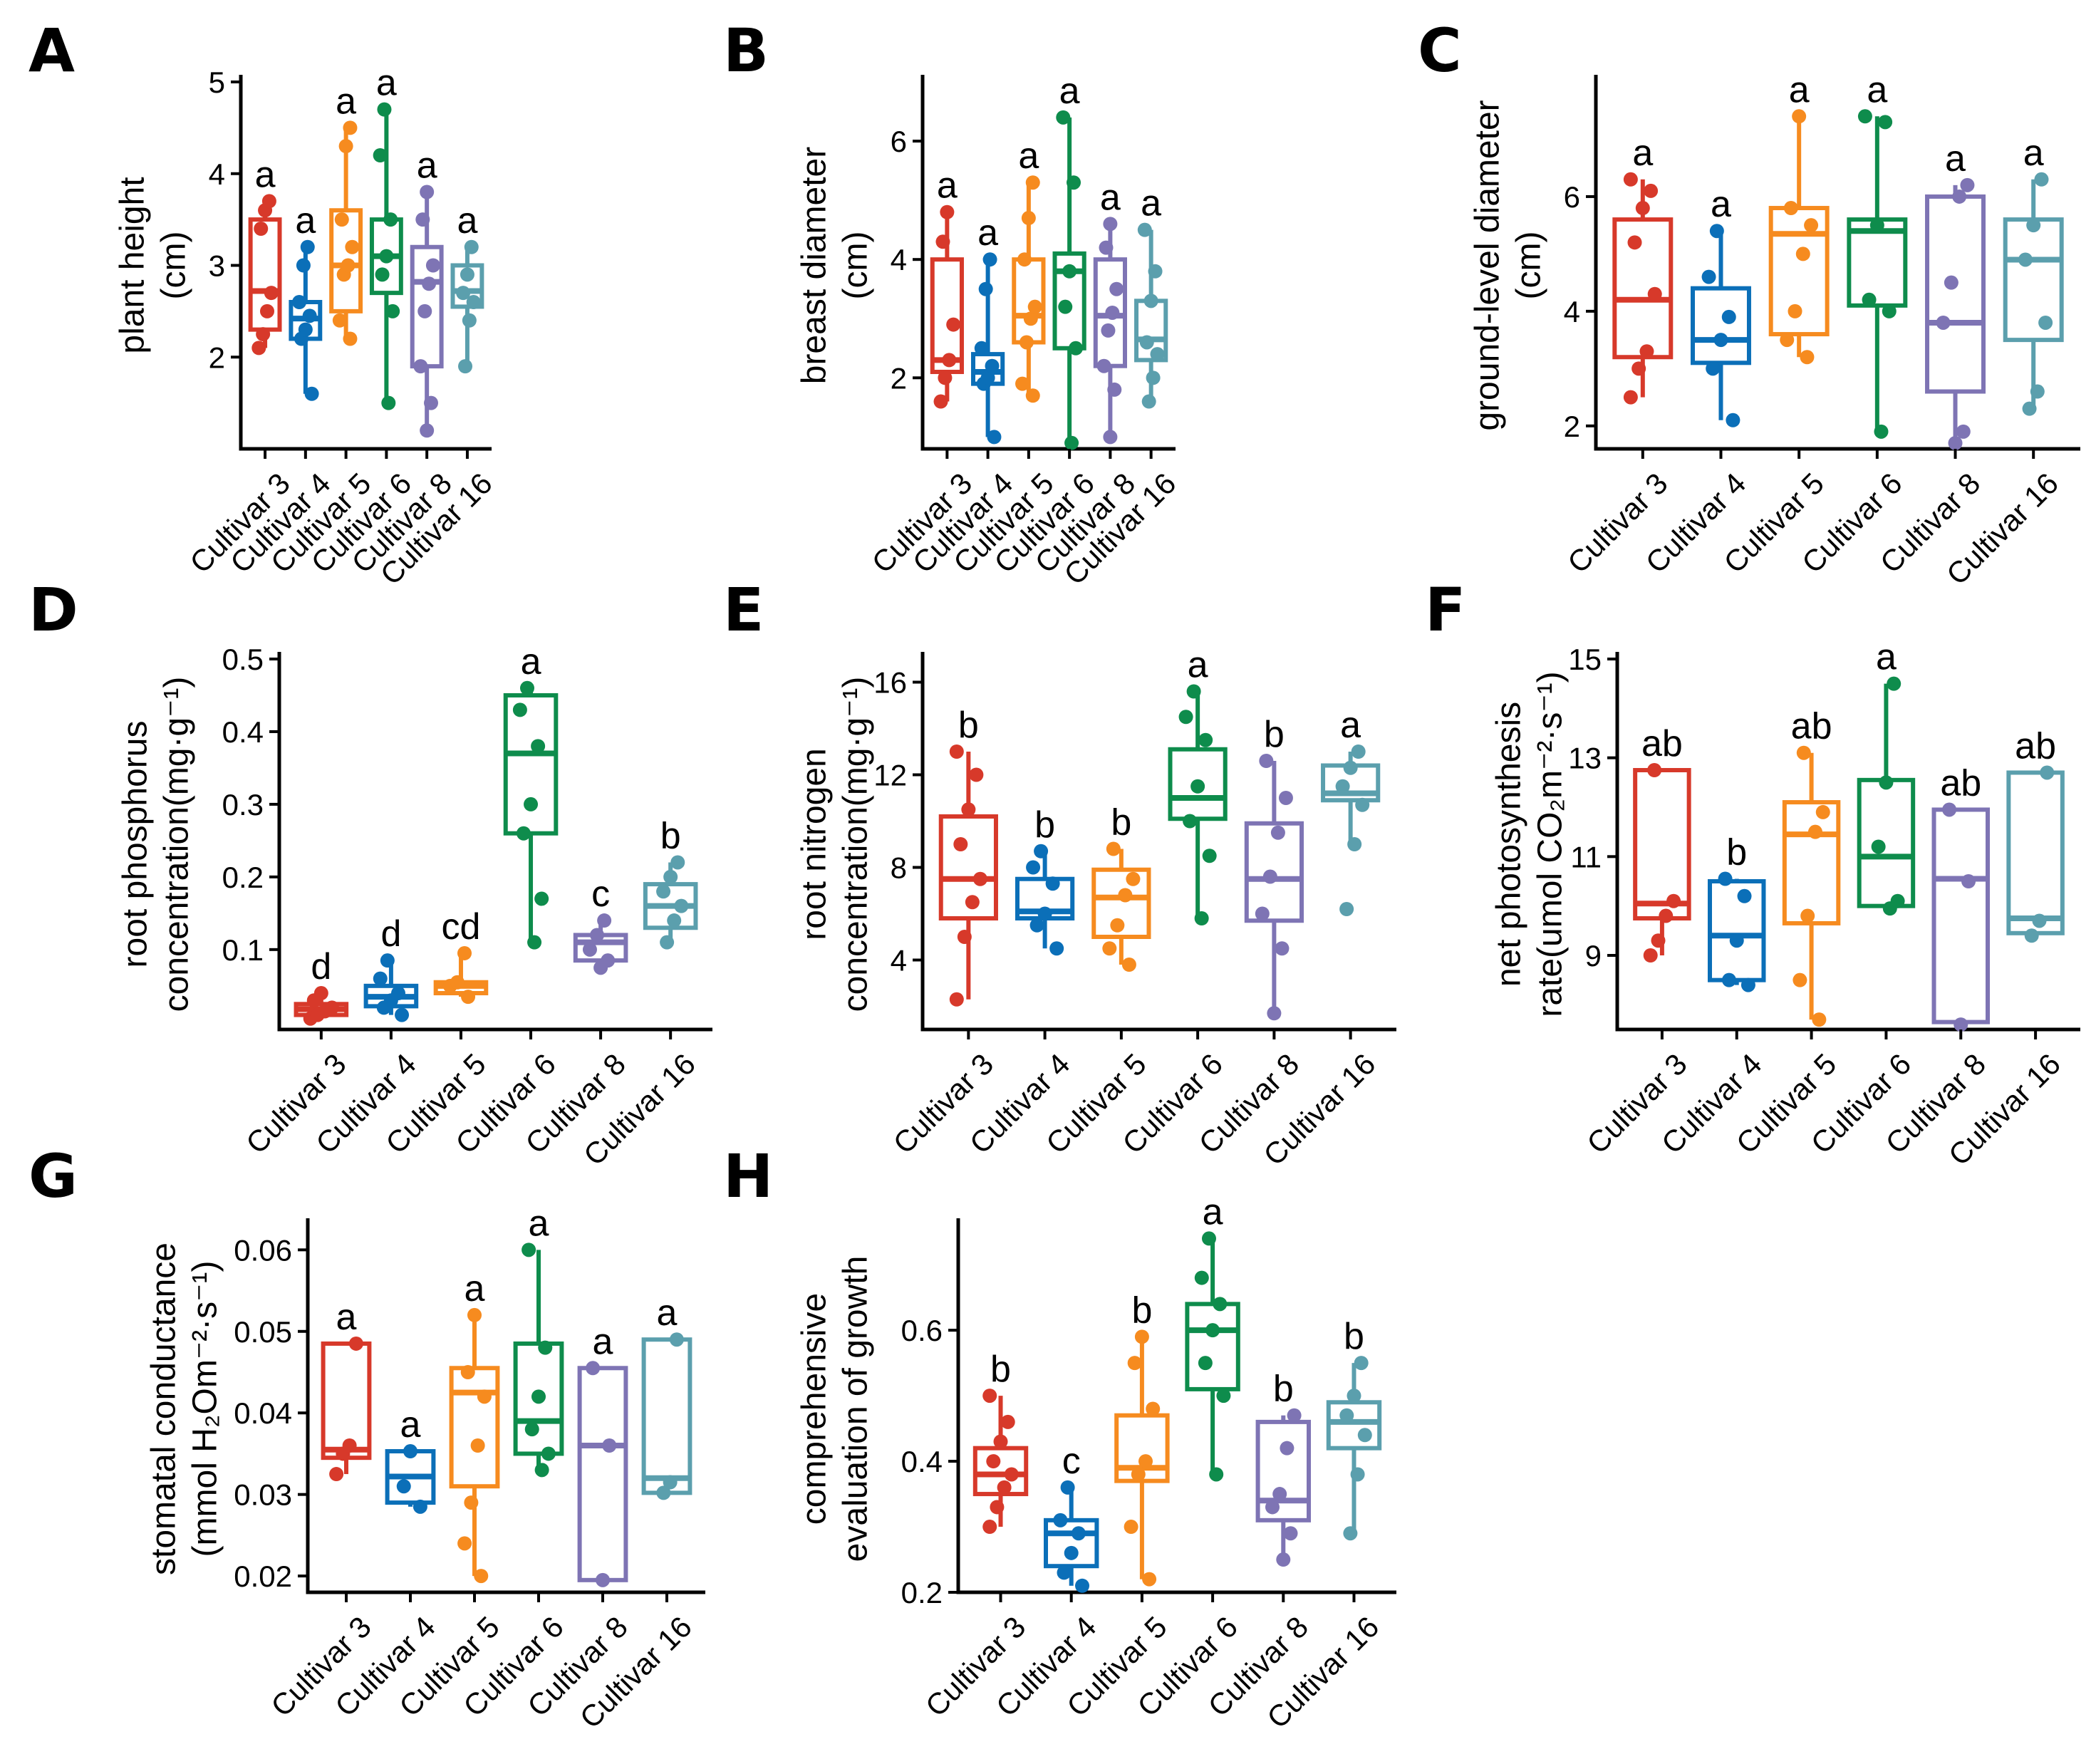 Image resolution: width=2096 pixels, height=1764 pixels. Describe the element at coordinates (1811, 726) in the screenshot. I see `significance-letter: ab` at that location.